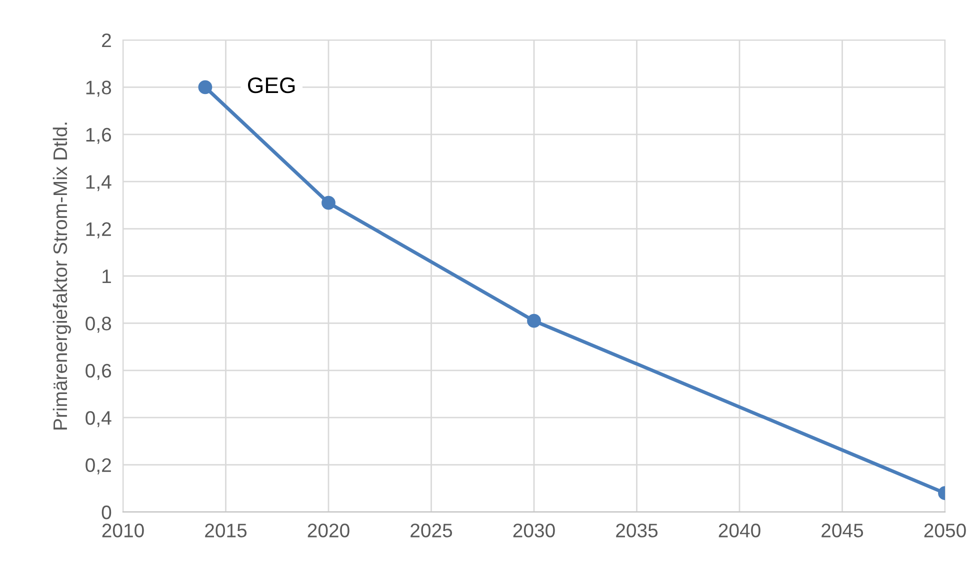 Image resolution: width=979 pixels, height=572 pixels. What do you see at coordinates (637, 531) in the screenshot?
I see `x-tick-label: 2035` at bounding box center [637, 531].